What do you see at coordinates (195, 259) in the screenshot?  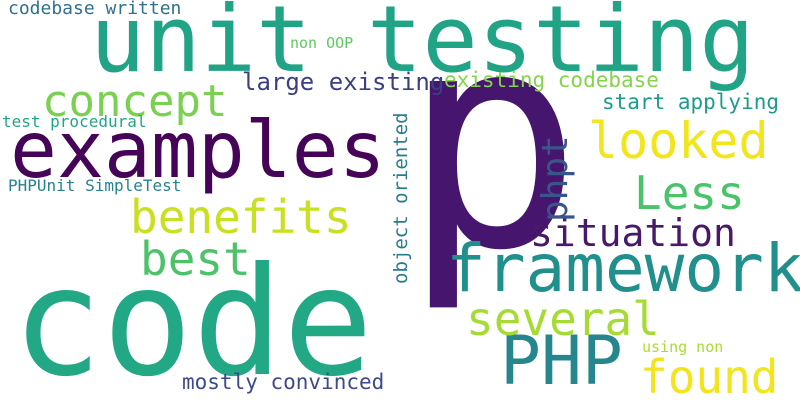 I see `word-best: best` at bounding box center [195, 259].